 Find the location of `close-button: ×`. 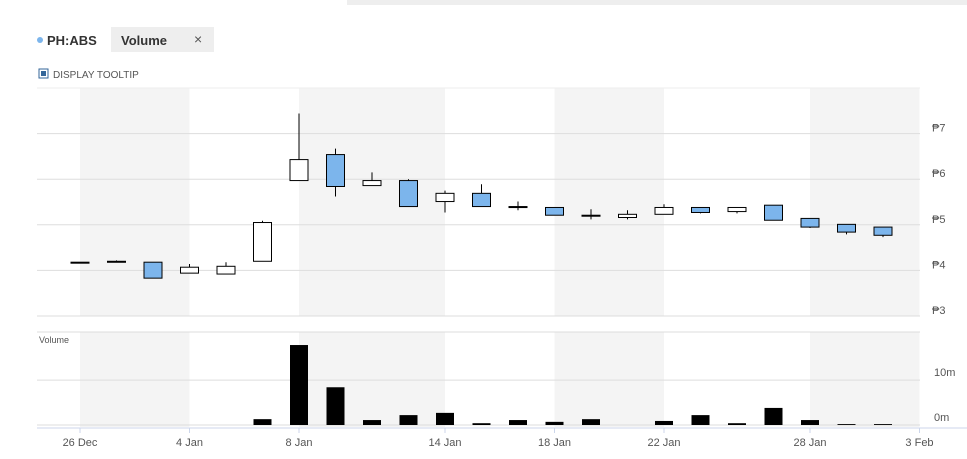

close-button: × is located at coordinates (198, 39).